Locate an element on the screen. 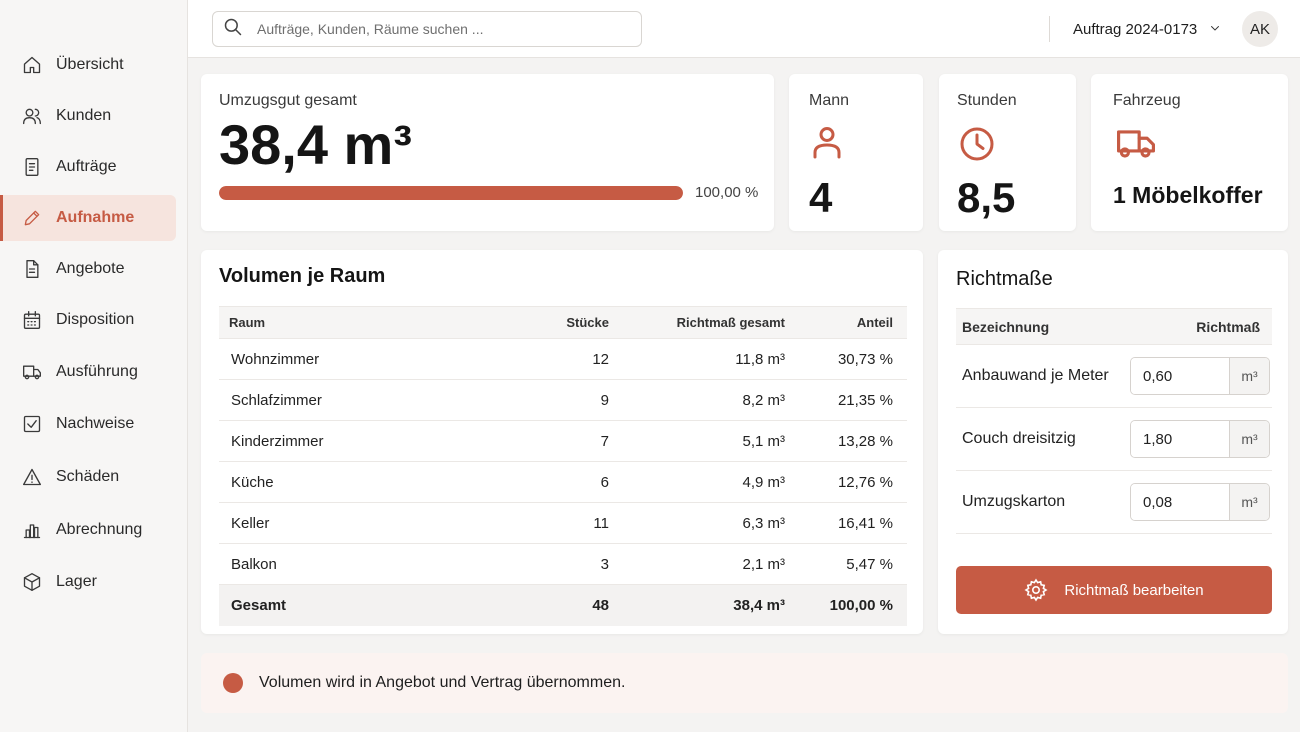  table-header-row: Raum Stücke Richtmaß gesamt Anteil is located at coordinates (563, 322).